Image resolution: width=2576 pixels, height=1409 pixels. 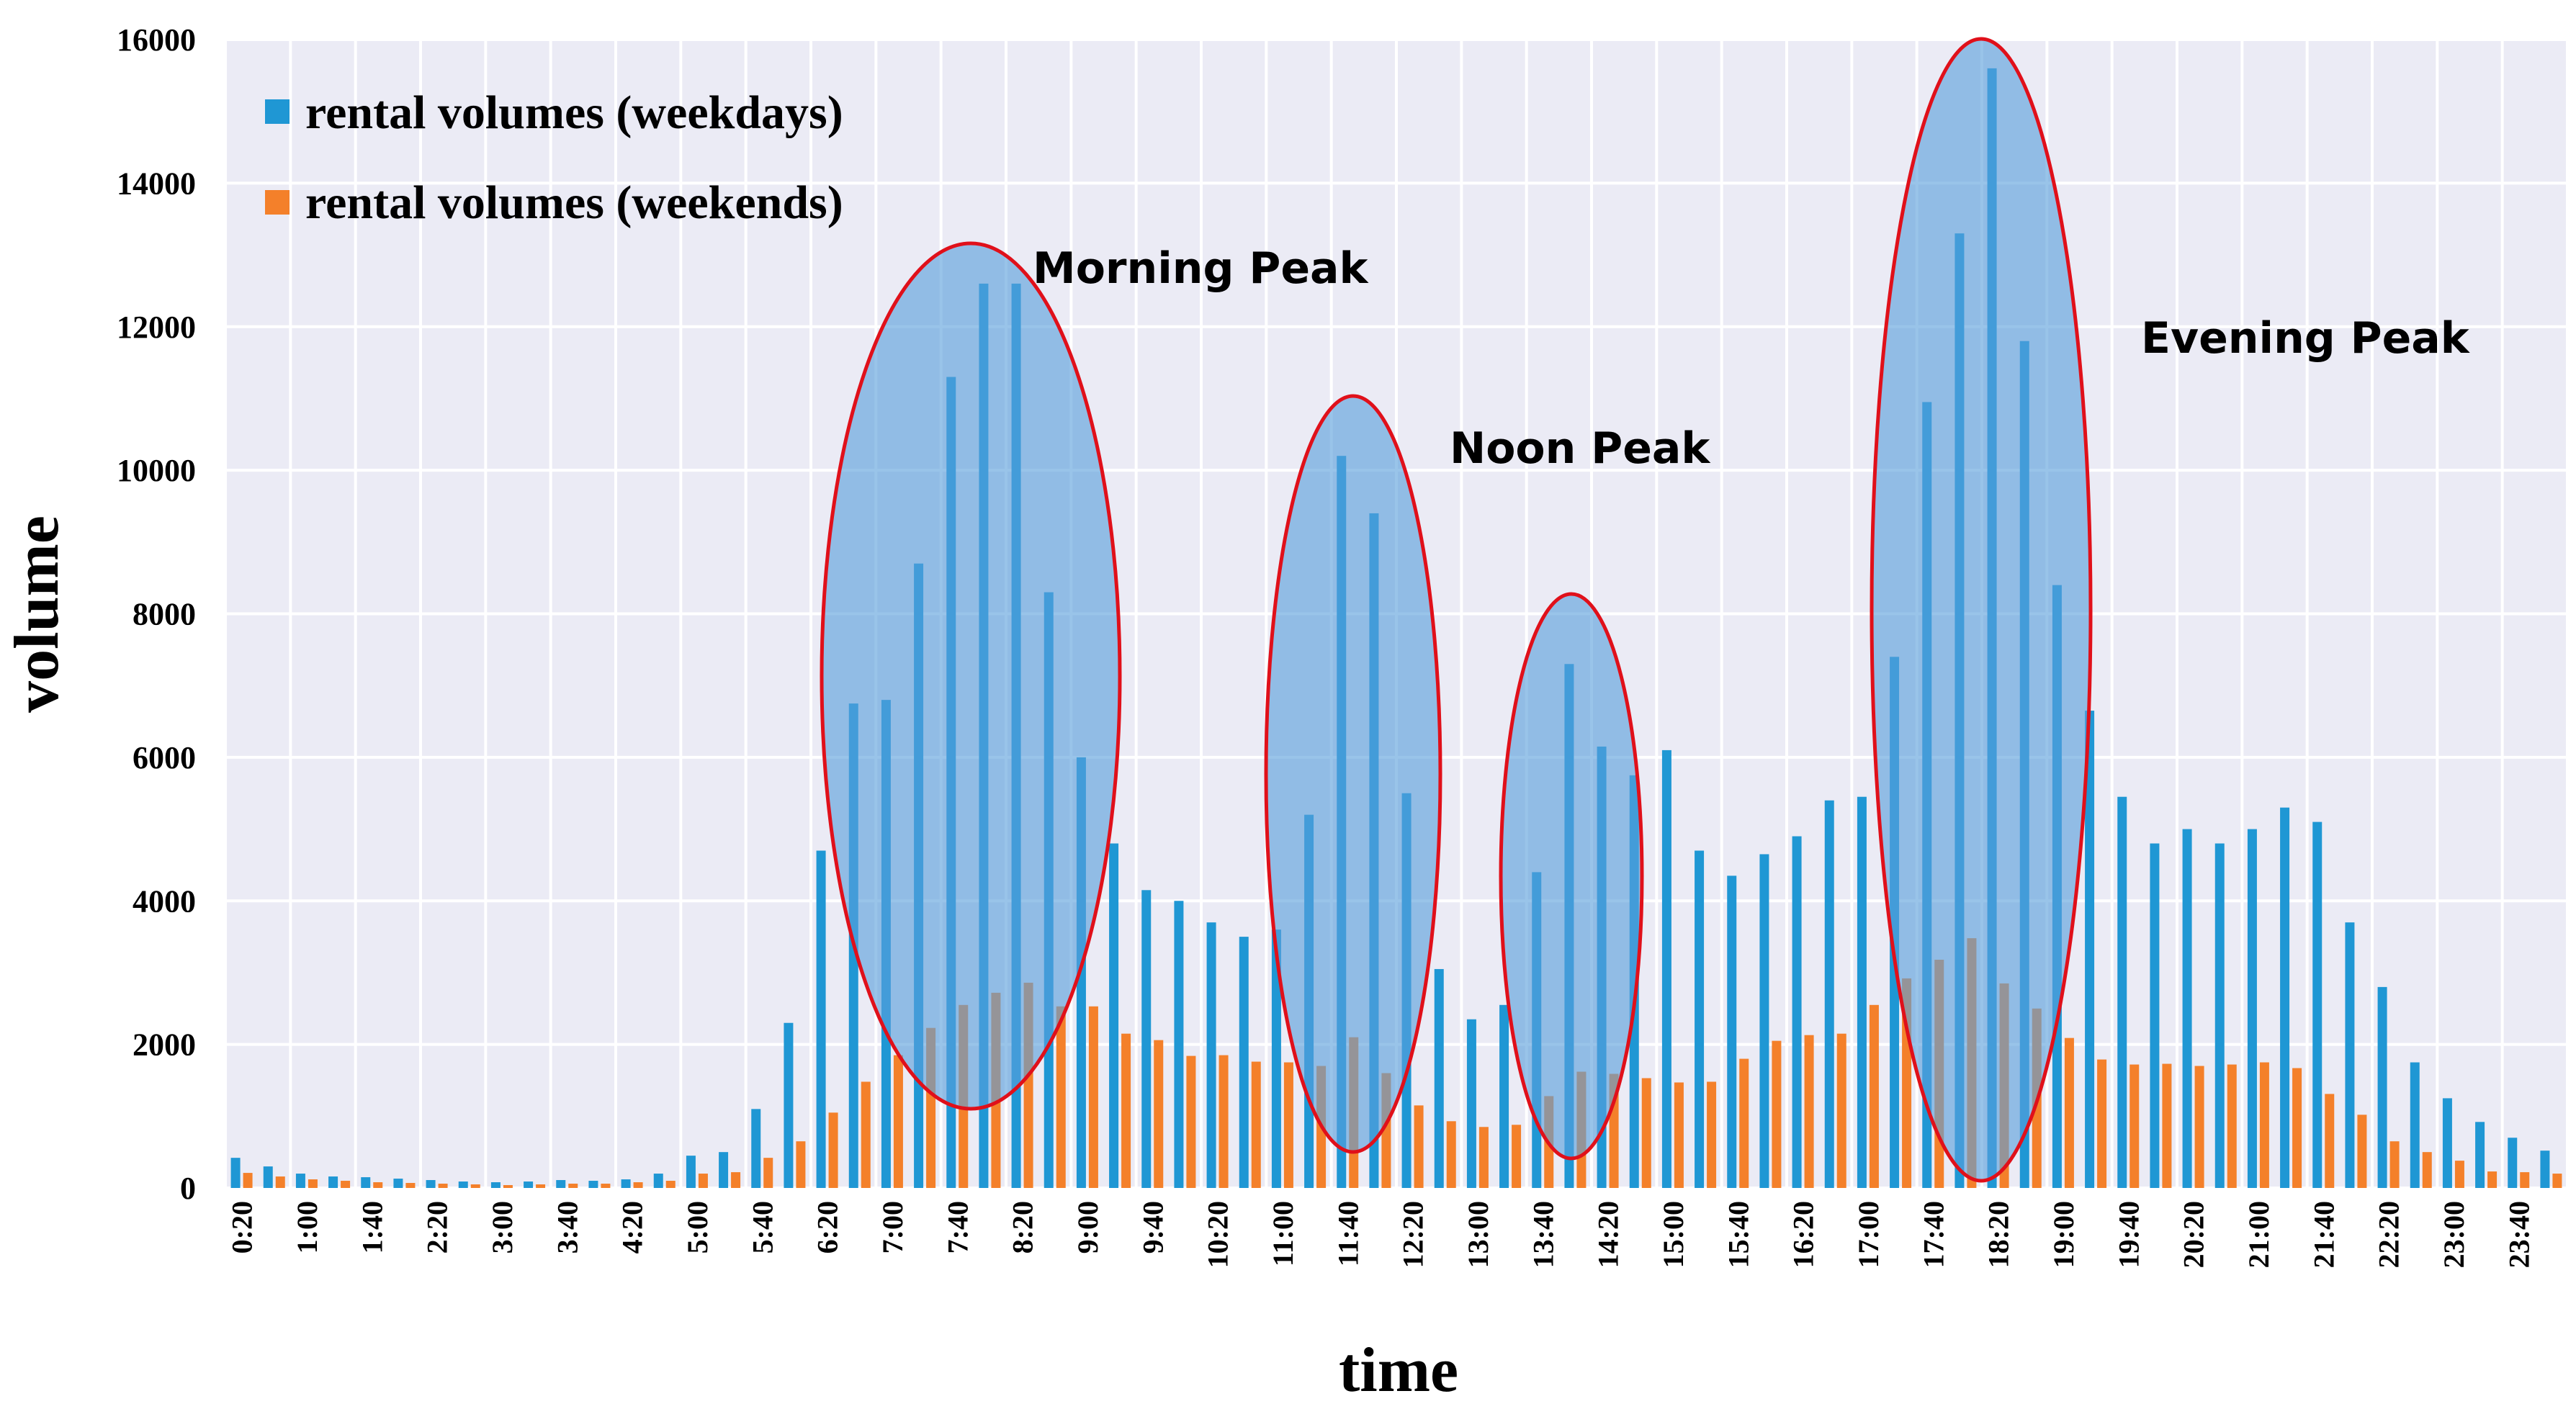 What do you see at coordinates (1283, 1233) in the screenshot?
I see `x-tick-label: 11:00` at bounding box center [1283, 1233].